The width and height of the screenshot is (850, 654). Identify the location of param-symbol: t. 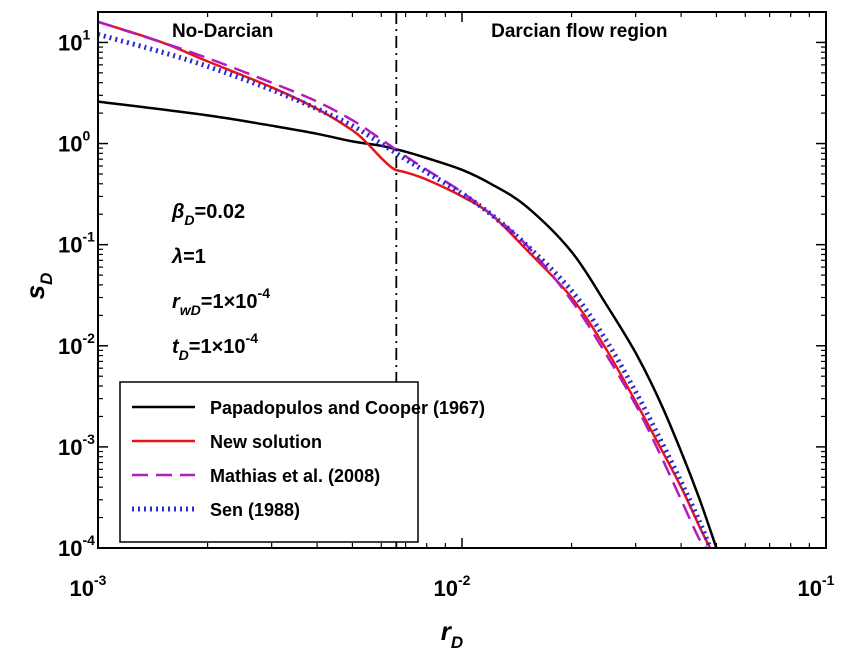
(176, 347).